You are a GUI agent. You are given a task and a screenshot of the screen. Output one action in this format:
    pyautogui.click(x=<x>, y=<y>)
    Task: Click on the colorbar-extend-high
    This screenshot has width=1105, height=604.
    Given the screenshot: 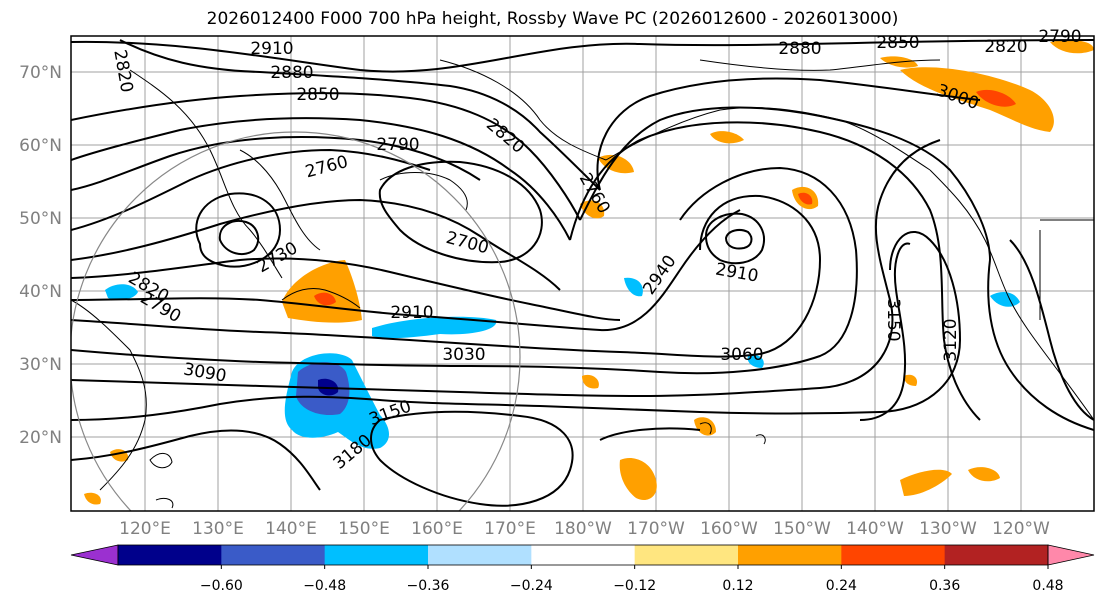 What is the action you would take?
    pyautogui.click(x=1071, y=555)
    